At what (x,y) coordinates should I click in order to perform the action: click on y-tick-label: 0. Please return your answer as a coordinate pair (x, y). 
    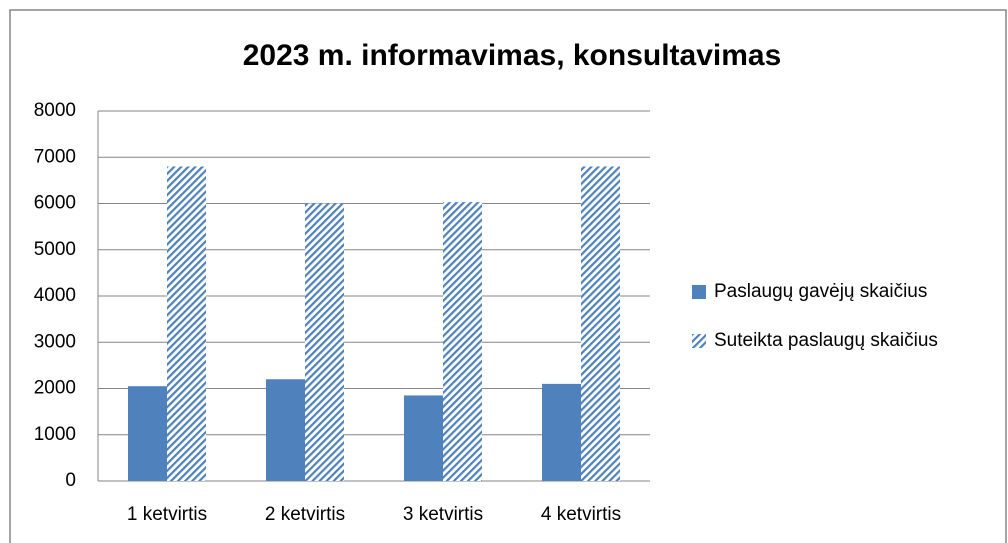
    Looking at the image, I should click on (70, 480).